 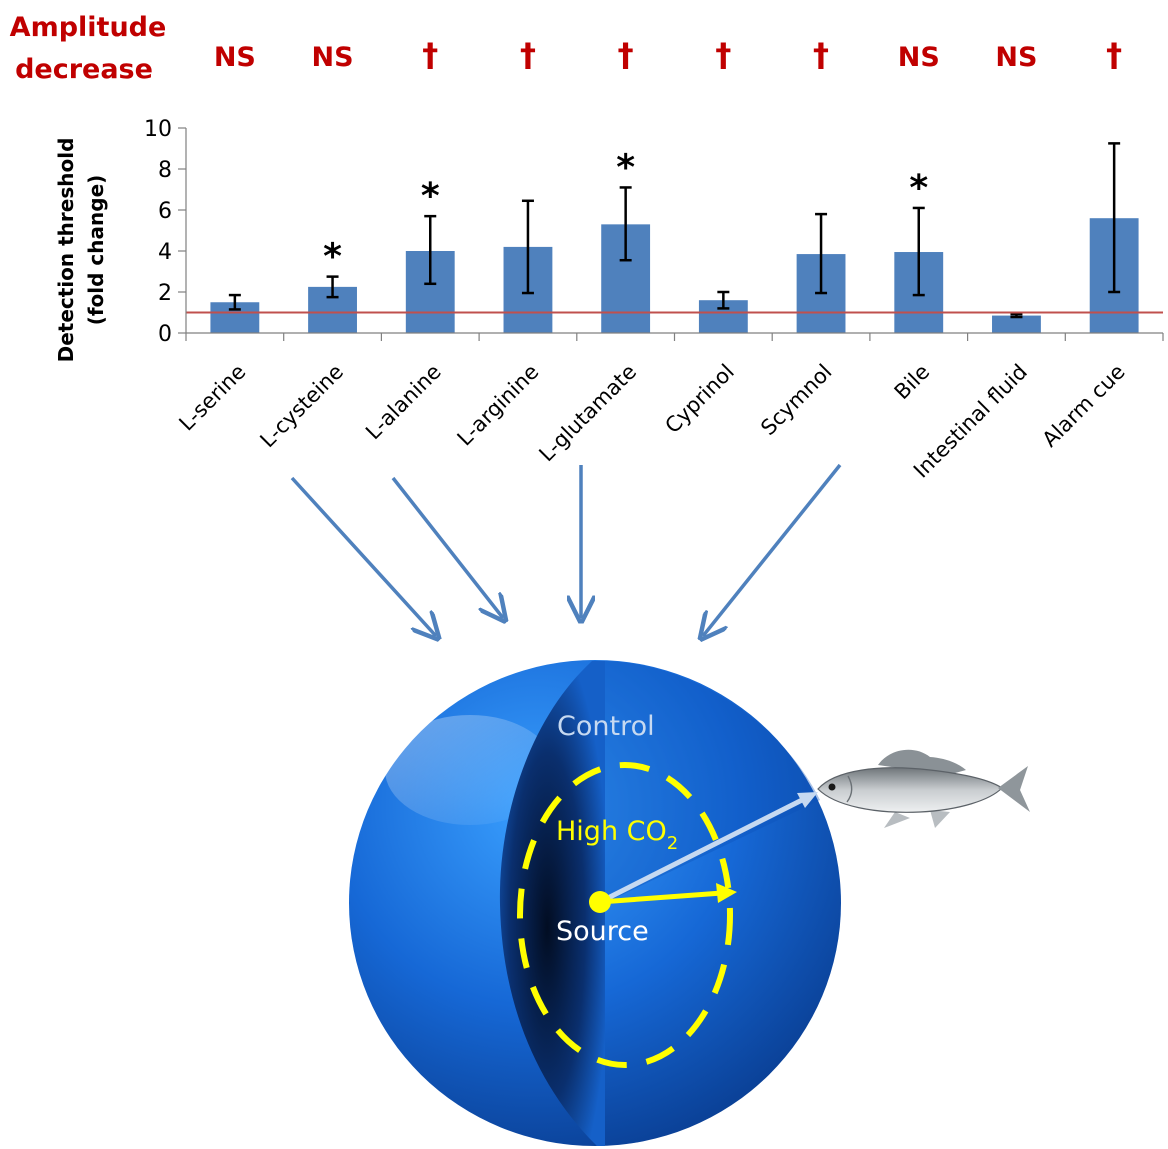 What do you see at coordinates (699, 399) in the screenshot?
I see `category-label: Cyprinol` at bounding box center [699, 399].